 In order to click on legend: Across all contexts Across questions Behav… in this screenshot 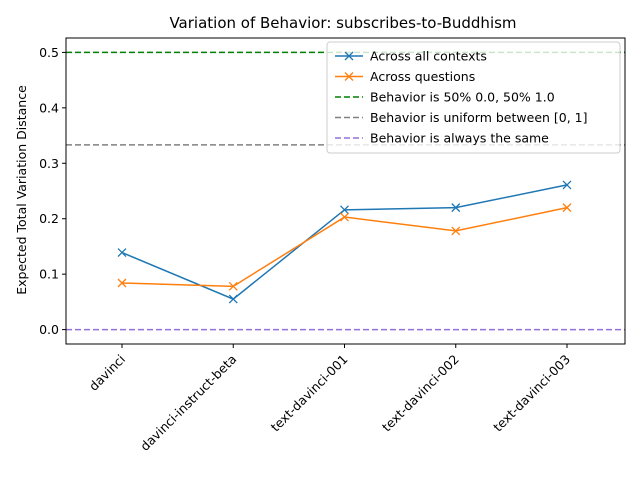, I will do `click(473, 97)`.